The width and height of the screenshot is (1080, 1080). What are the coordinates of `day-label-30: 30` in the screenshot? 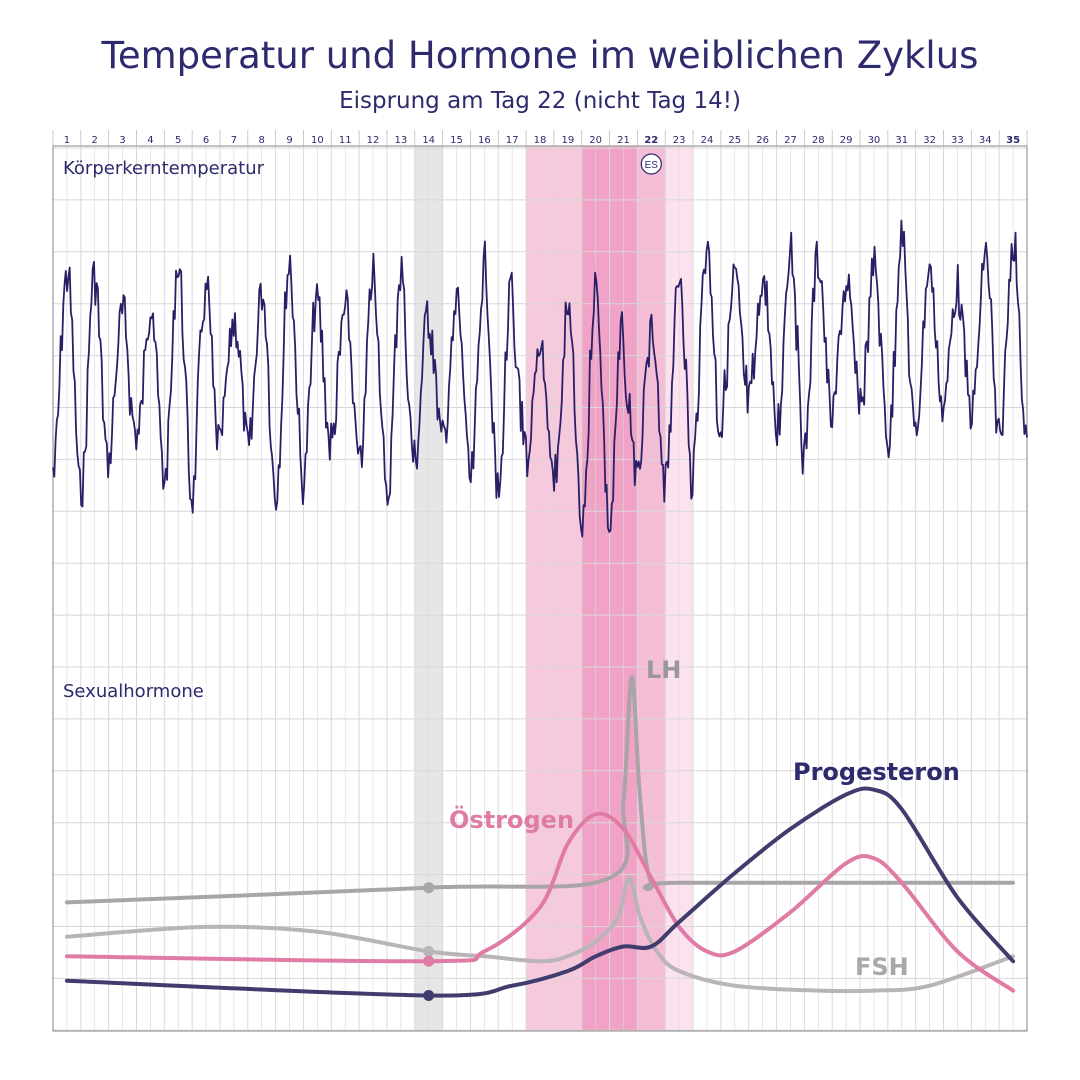 It's located at (874, 140).